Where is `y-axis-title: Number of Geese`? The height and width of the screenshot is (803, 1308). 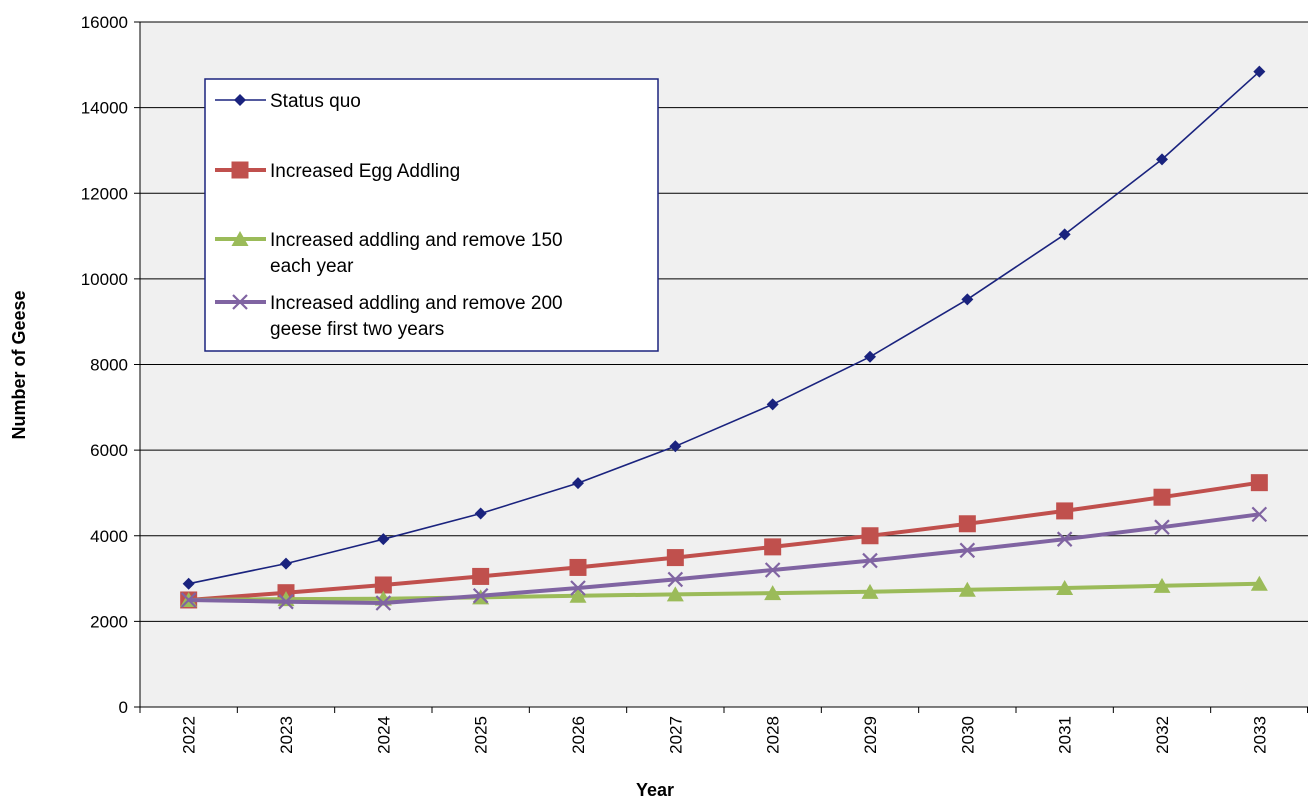
y-axis-title: Number of Geese is located at coordinates (19, 364).